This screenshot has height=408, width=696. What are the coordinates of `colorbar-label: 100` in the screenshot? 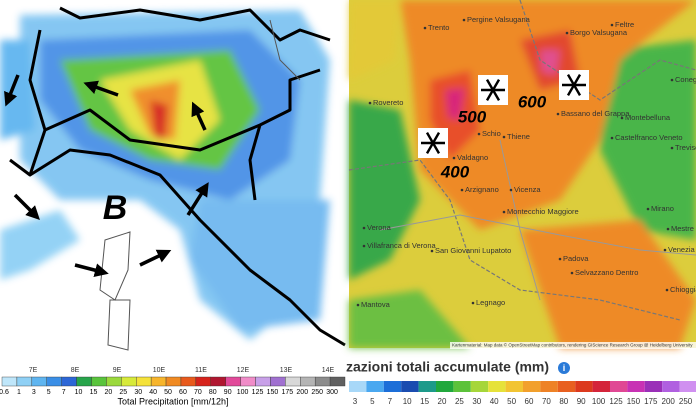 It's located at (243, 392).